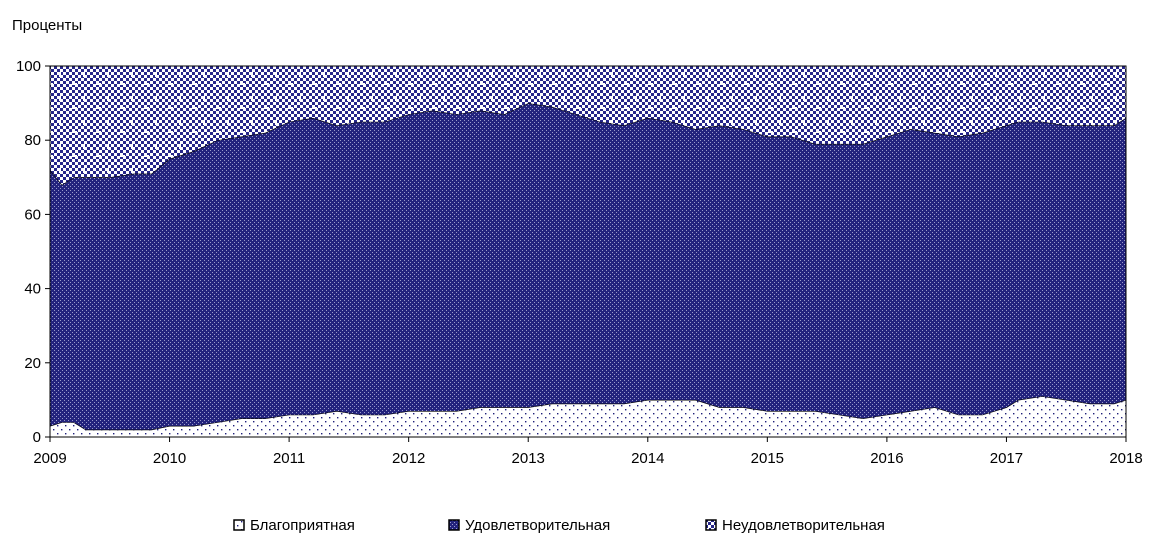 The width and height of the screenshot is (1154, 539). I want to click on legend-item: Неудовлетворительная, so click(795, 525).